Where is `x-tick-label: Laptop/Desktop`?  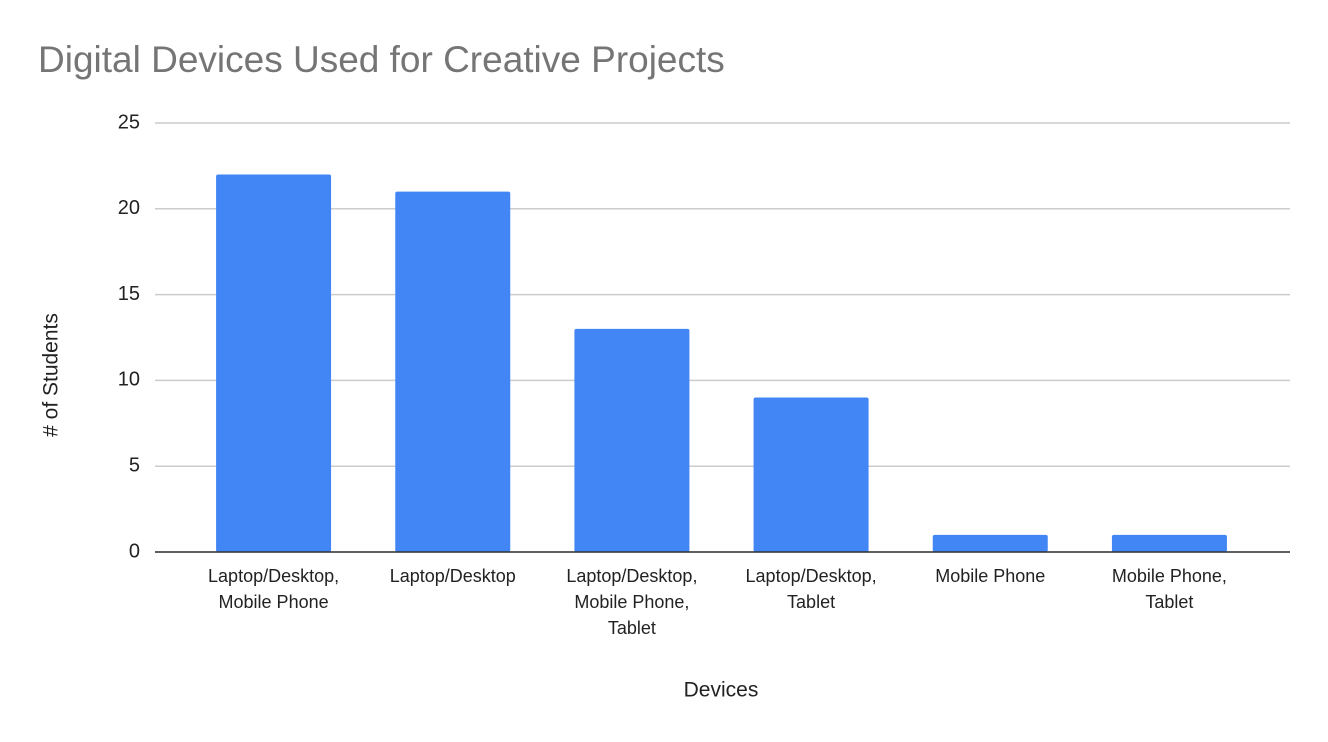
x-tick-label: Laptop/Desktop is located at coordinates (452, 576).